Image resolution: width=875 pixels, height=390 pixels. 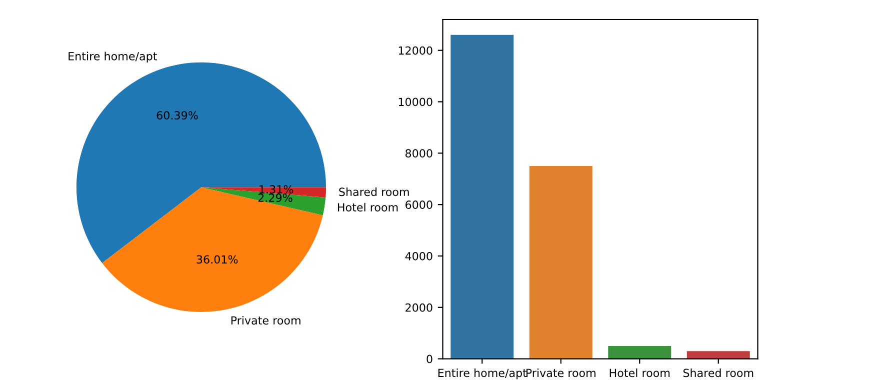 What do you see at coordinates (419, 307) in the screenshot?
I see `y-tick-label: 2000` at bounding box center [419, 307].